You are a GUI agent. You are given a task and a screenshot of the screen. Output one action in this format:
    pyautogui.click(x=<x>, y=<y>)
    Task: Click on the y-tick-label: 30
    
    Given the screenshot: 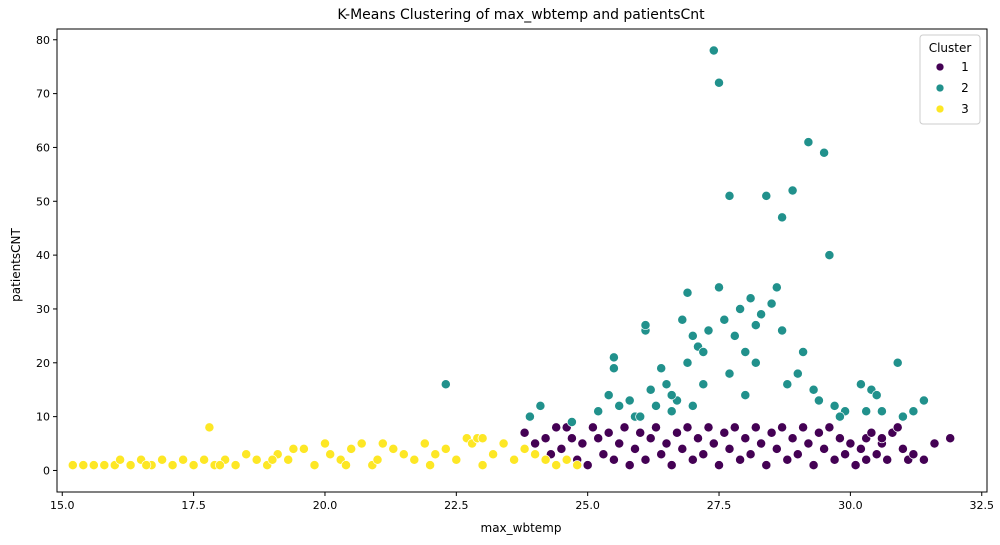 What is the action you would take?
    pyautogui.click(x=43, y=309)
    